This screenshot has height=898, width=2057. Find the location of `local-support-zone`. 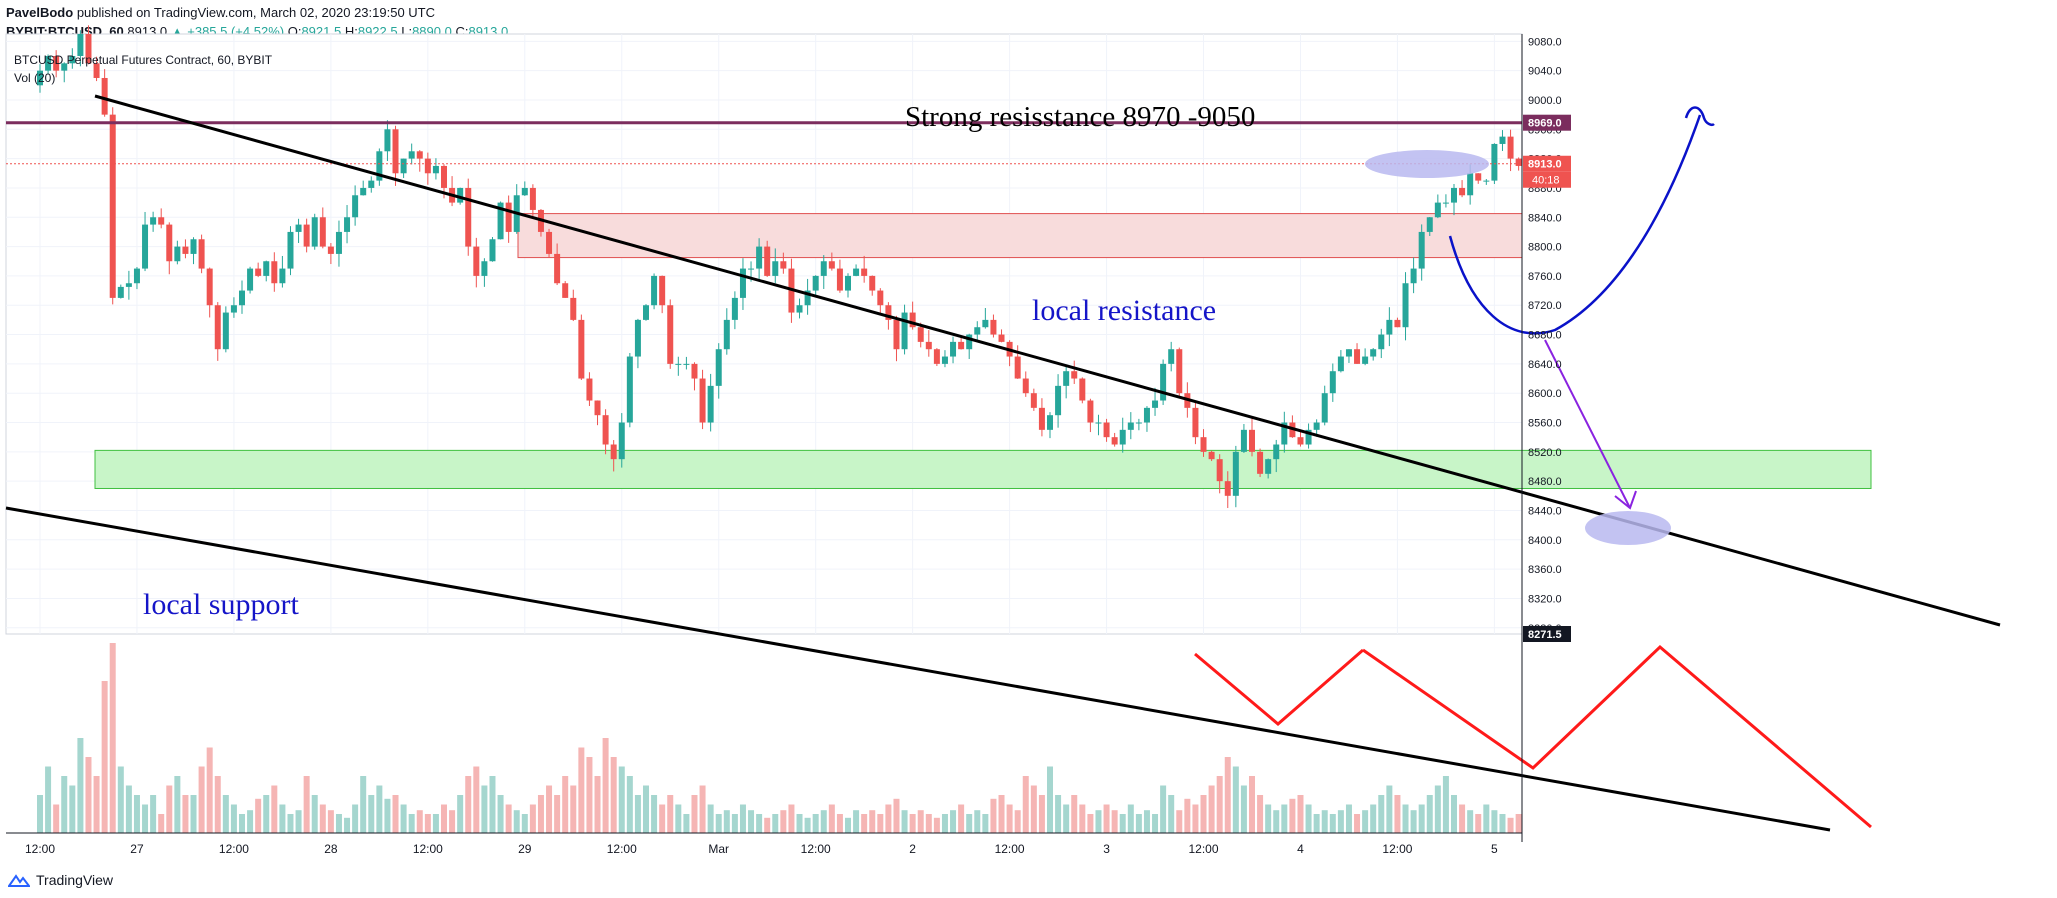

local-support-zone is located at coordinates (983, 469).